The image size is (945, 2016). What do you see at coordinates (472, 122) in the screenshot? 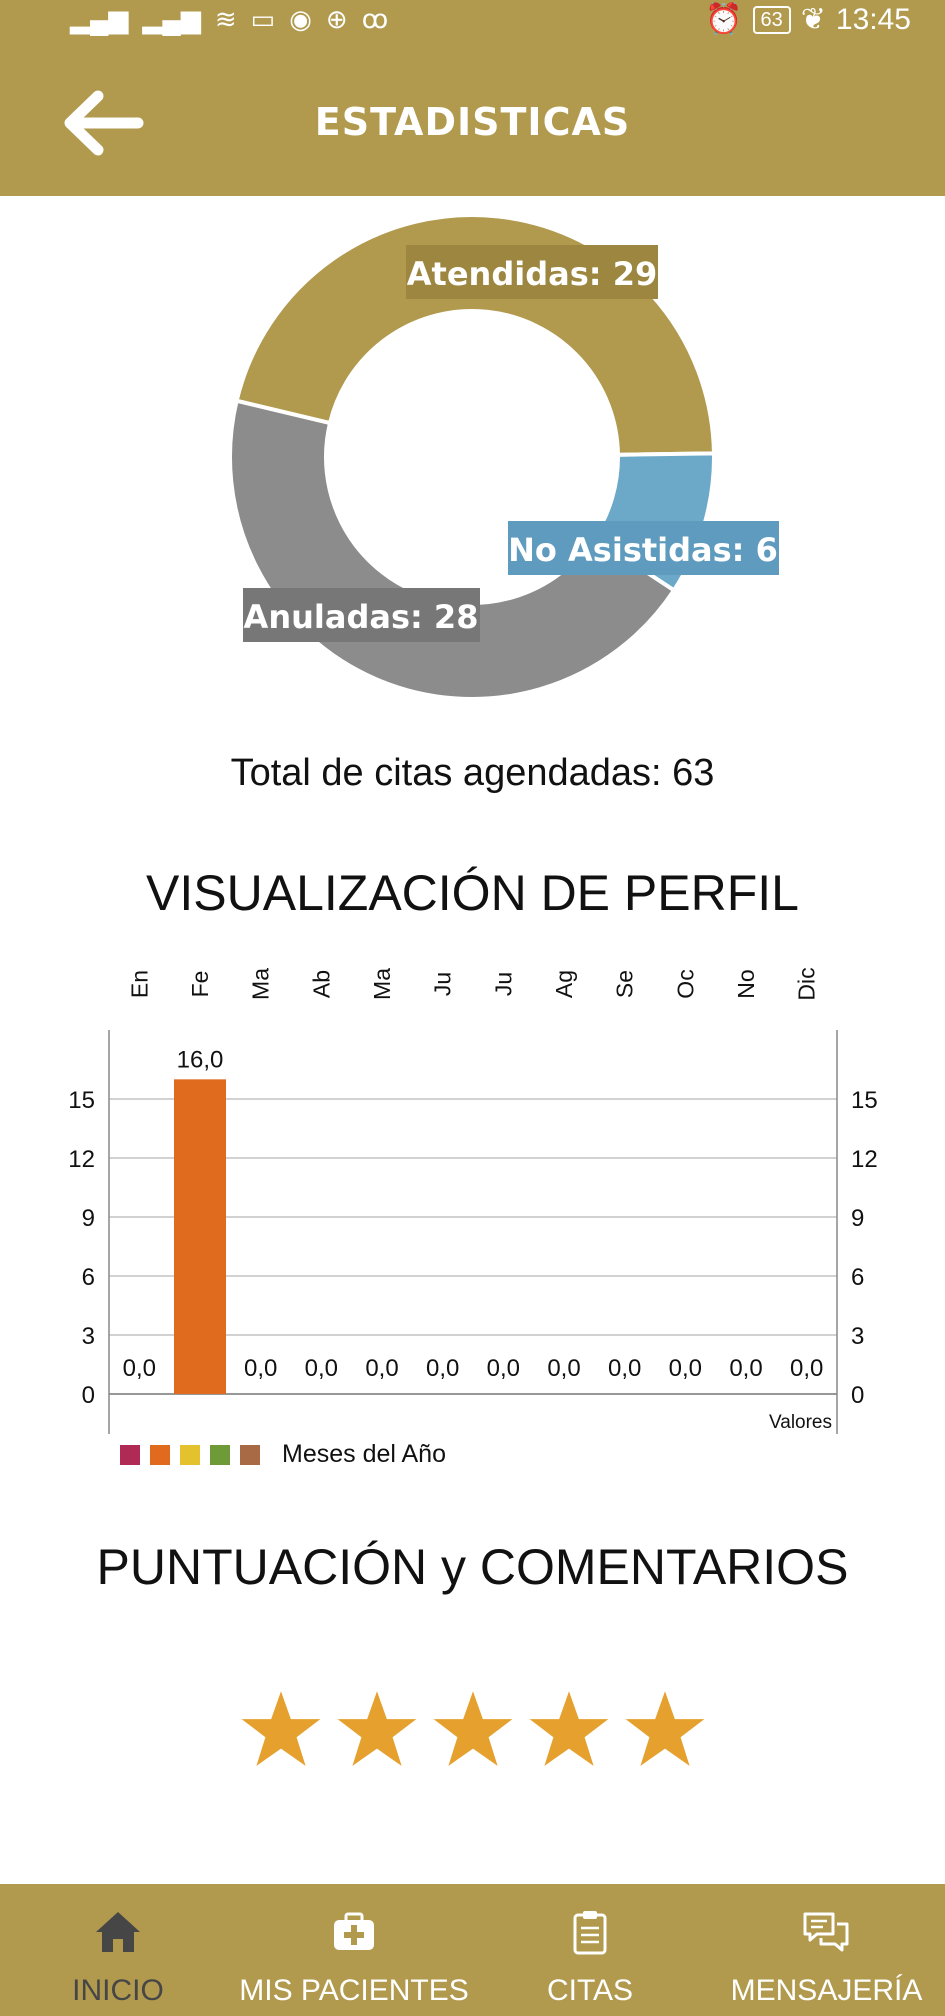
I see `page-title: ESTADISTICAS` at bounding box center [472, 122].